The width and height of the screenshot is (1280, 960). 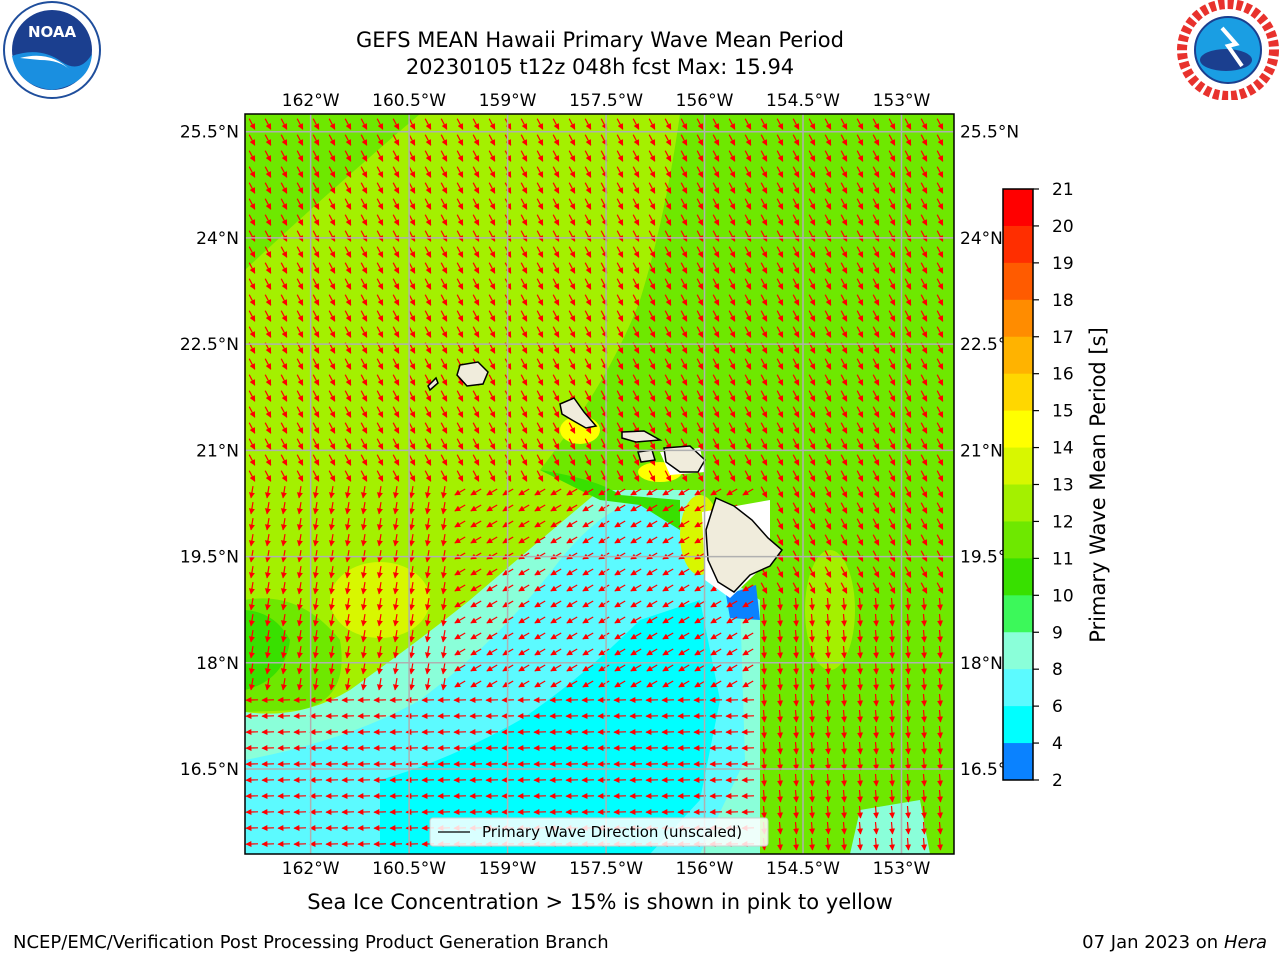 I want to click on legend-label: Primary Wave Direction (unscaled), so click(x=612, y=832).